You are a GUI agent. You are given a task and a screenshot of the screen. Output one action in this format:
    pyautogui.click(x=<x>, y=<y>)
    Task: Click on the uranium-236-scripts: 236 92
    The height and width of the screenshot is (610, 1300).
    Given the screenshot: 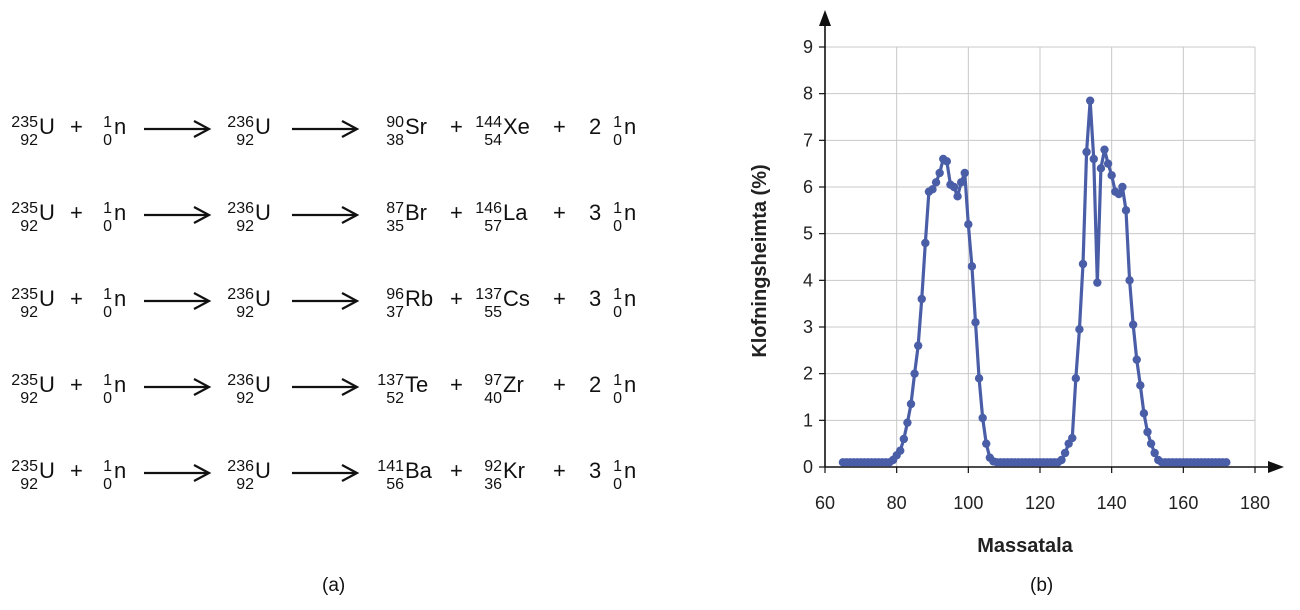 What is the action you would take?
    pyautogui.click(x=237, y=477)
    